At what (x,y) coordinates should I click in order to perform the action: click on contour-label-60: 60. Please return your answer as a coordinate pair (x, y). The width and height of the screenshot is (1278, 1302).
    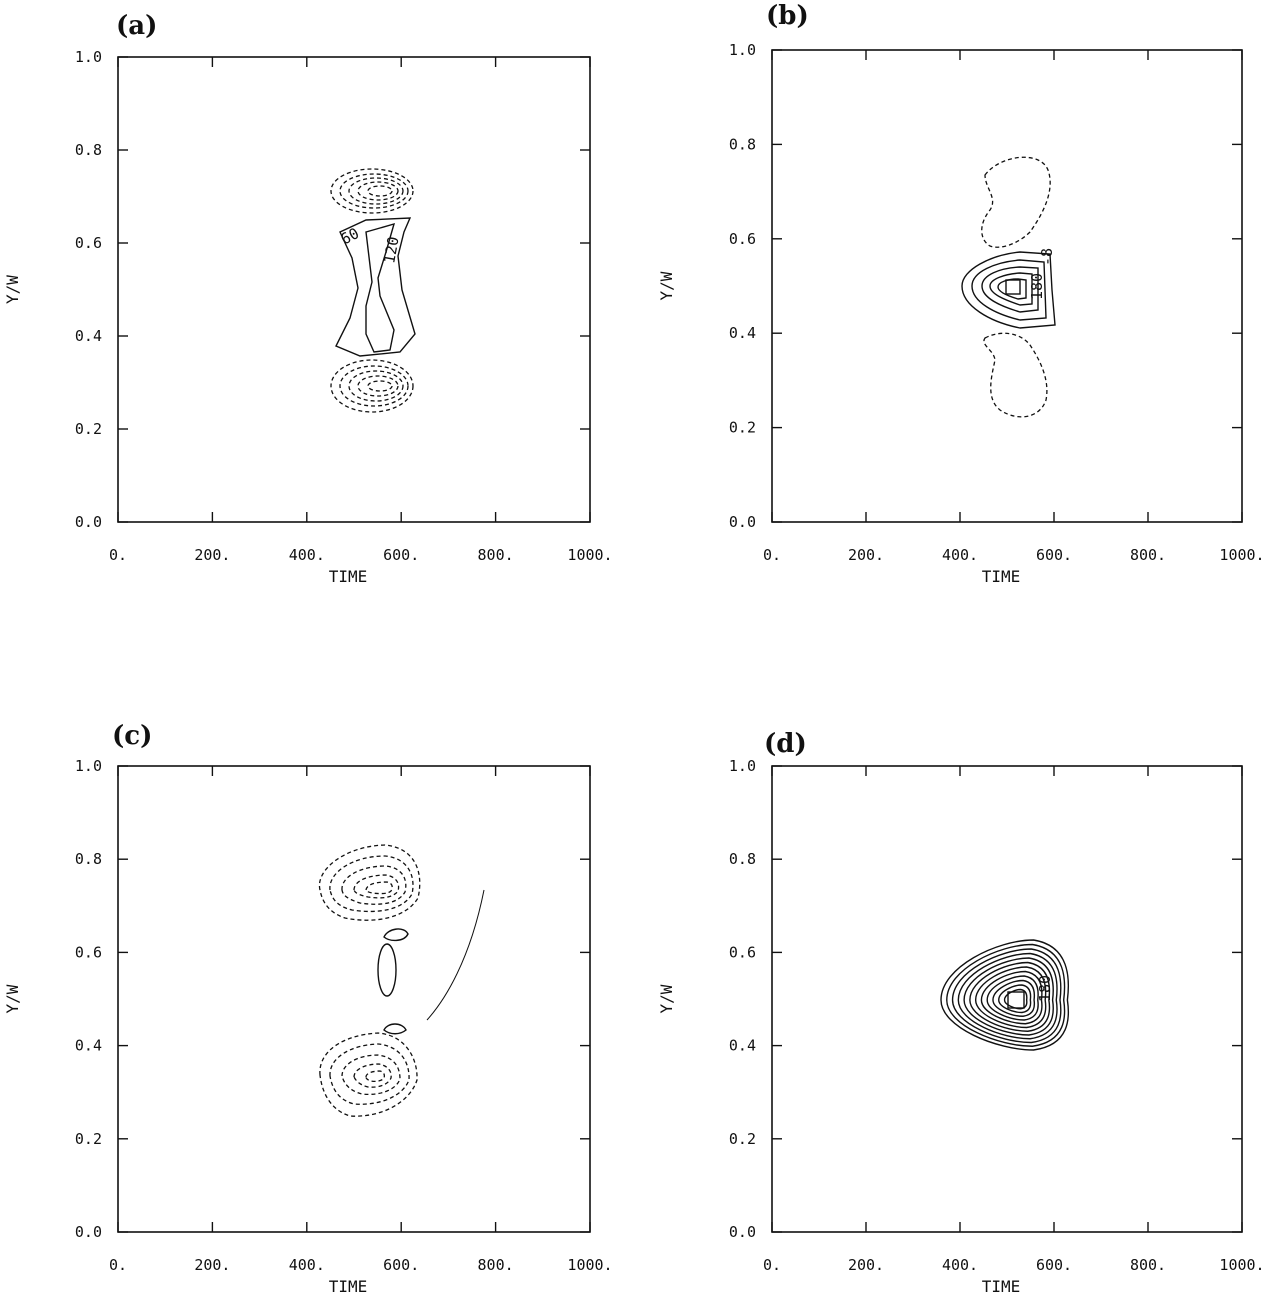
    Looking at the image, I should click on (350, 236).